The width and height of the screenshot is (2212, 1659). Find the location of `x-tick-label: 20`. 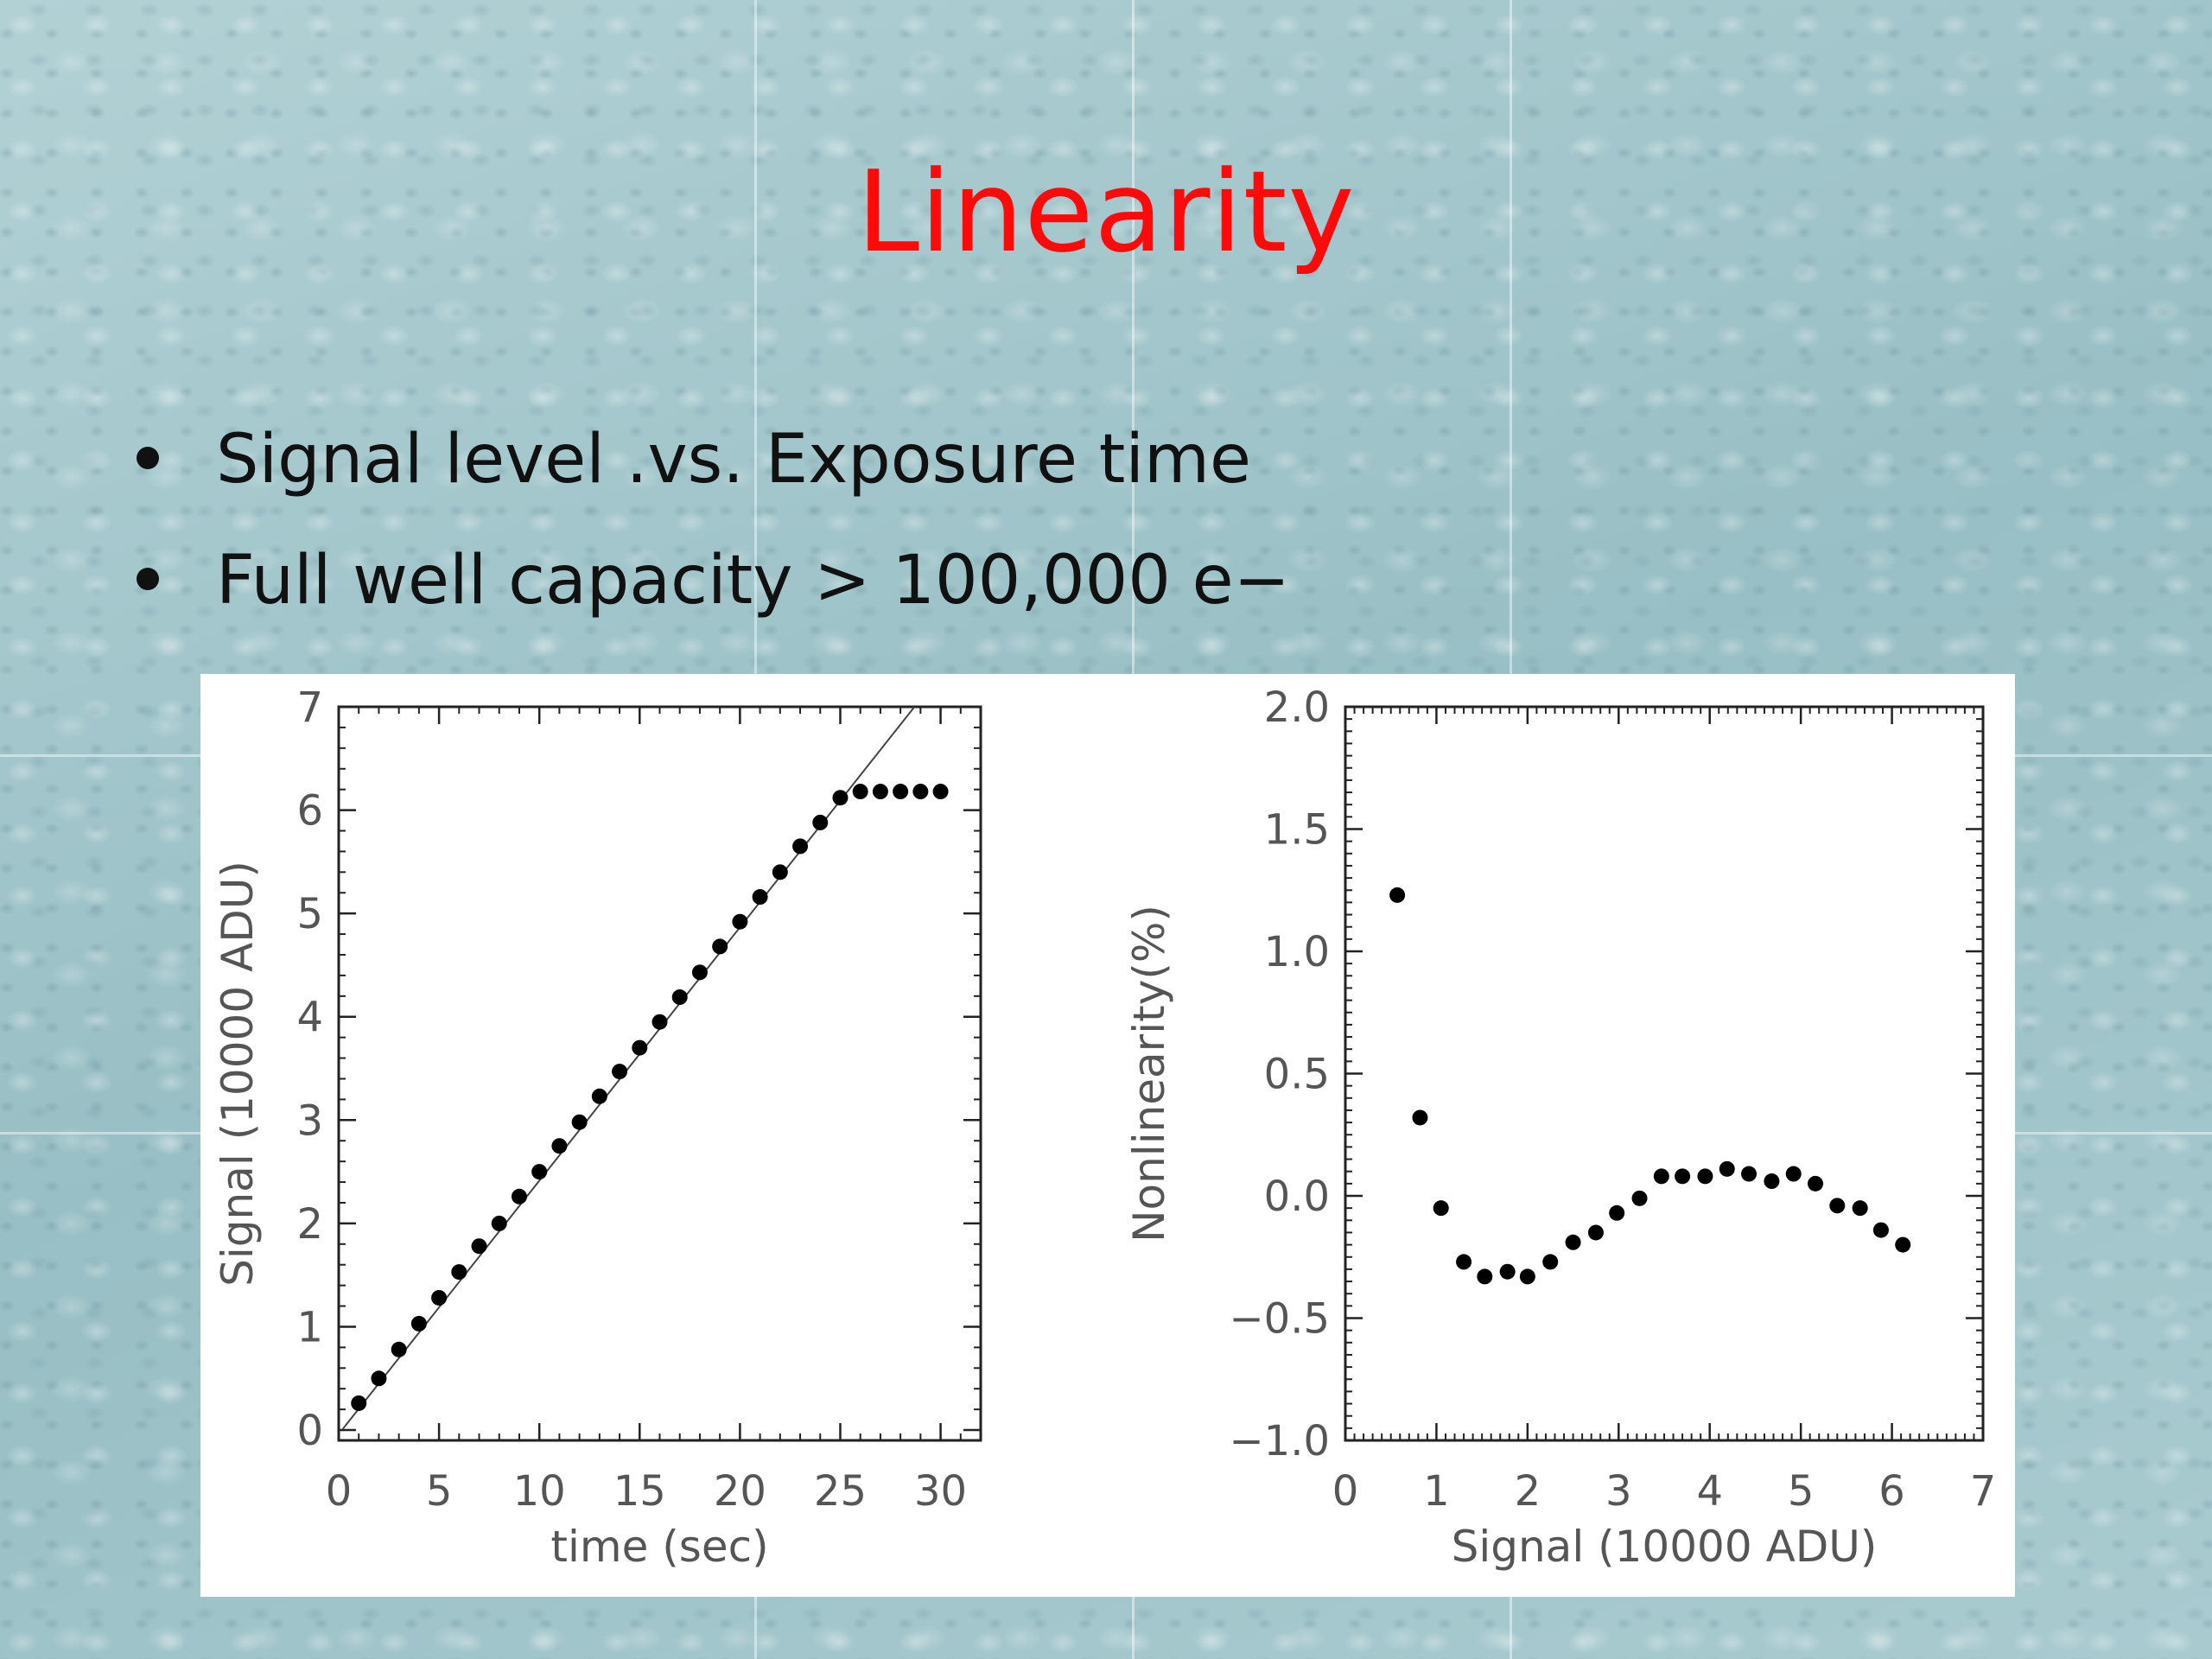

x-tick-label: 20 is located at coordinates (740, 1491).